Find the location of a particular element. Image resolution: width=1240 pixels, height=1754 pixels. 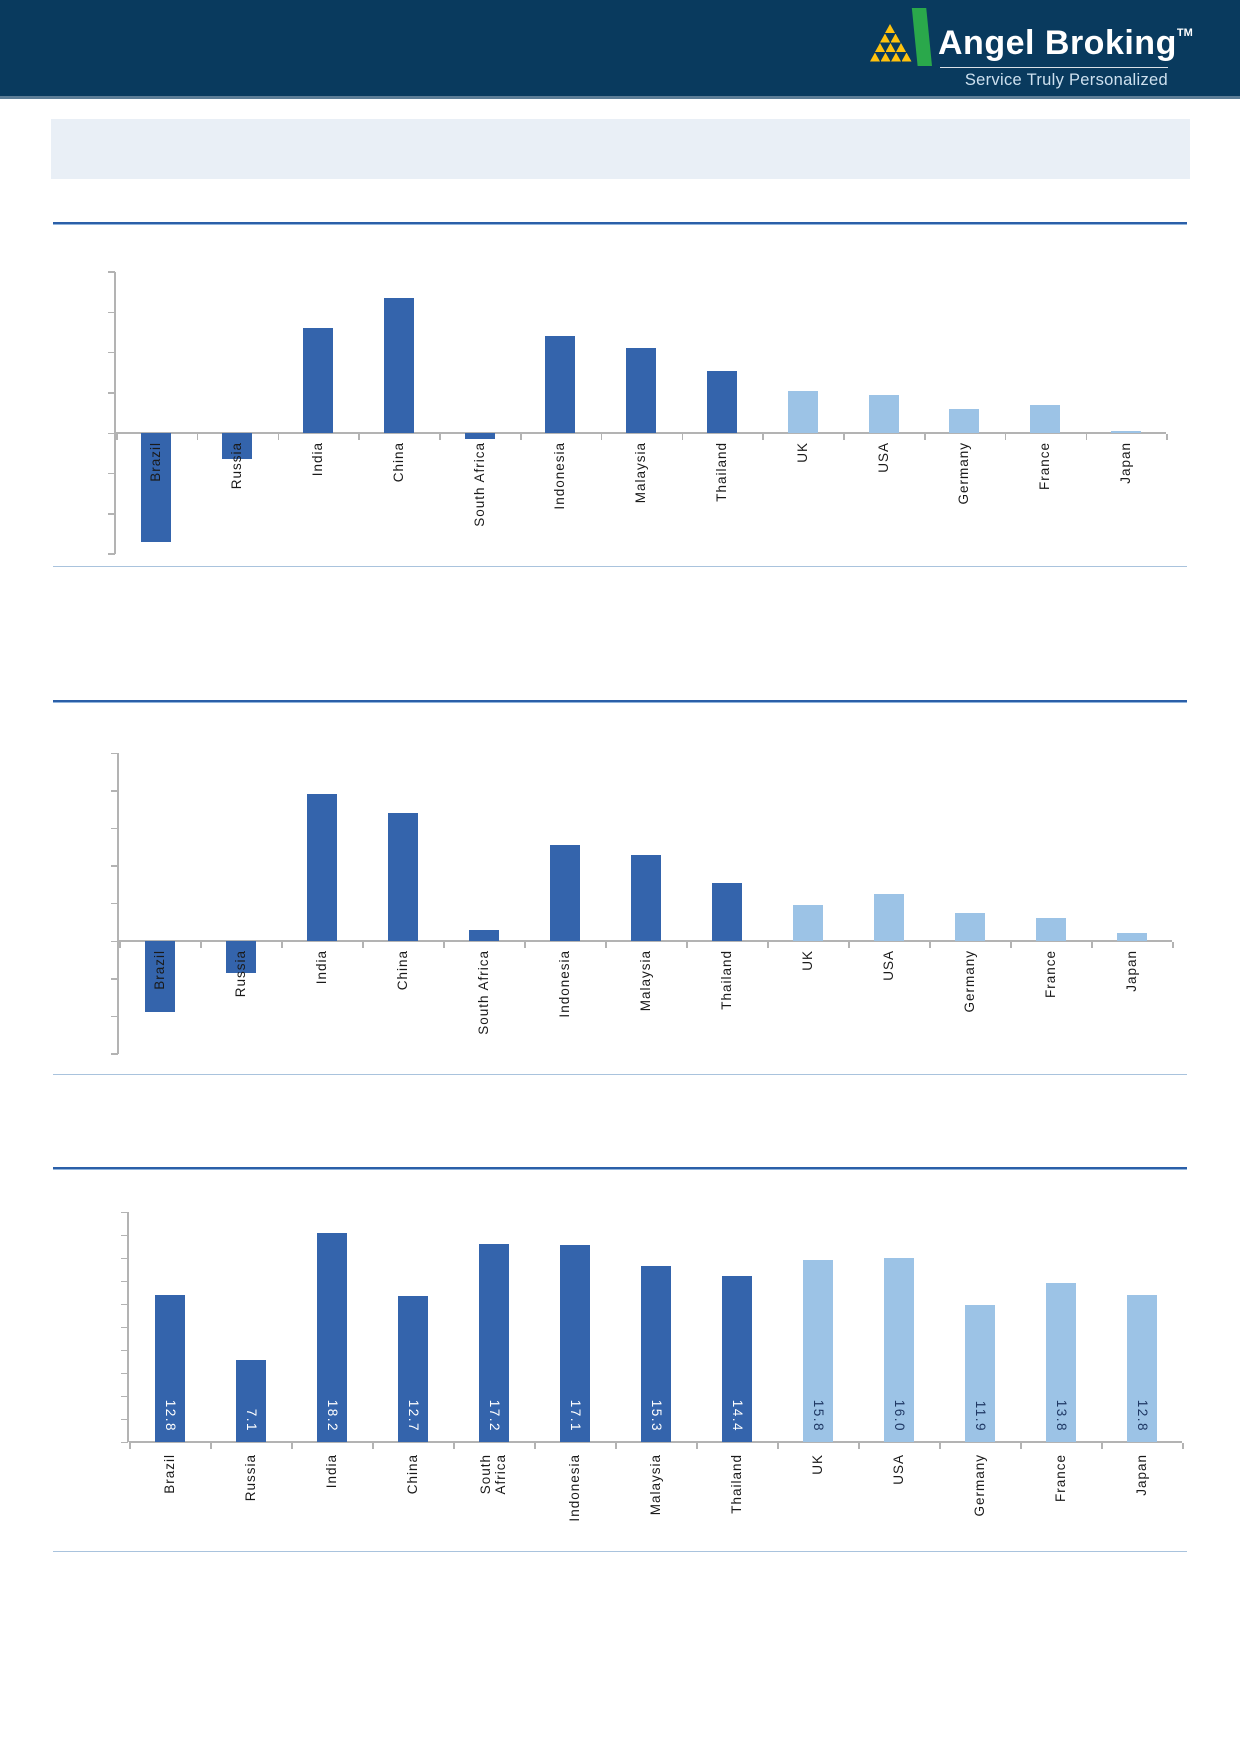

chart-1-y-axis is located at coordinates (115, 413).